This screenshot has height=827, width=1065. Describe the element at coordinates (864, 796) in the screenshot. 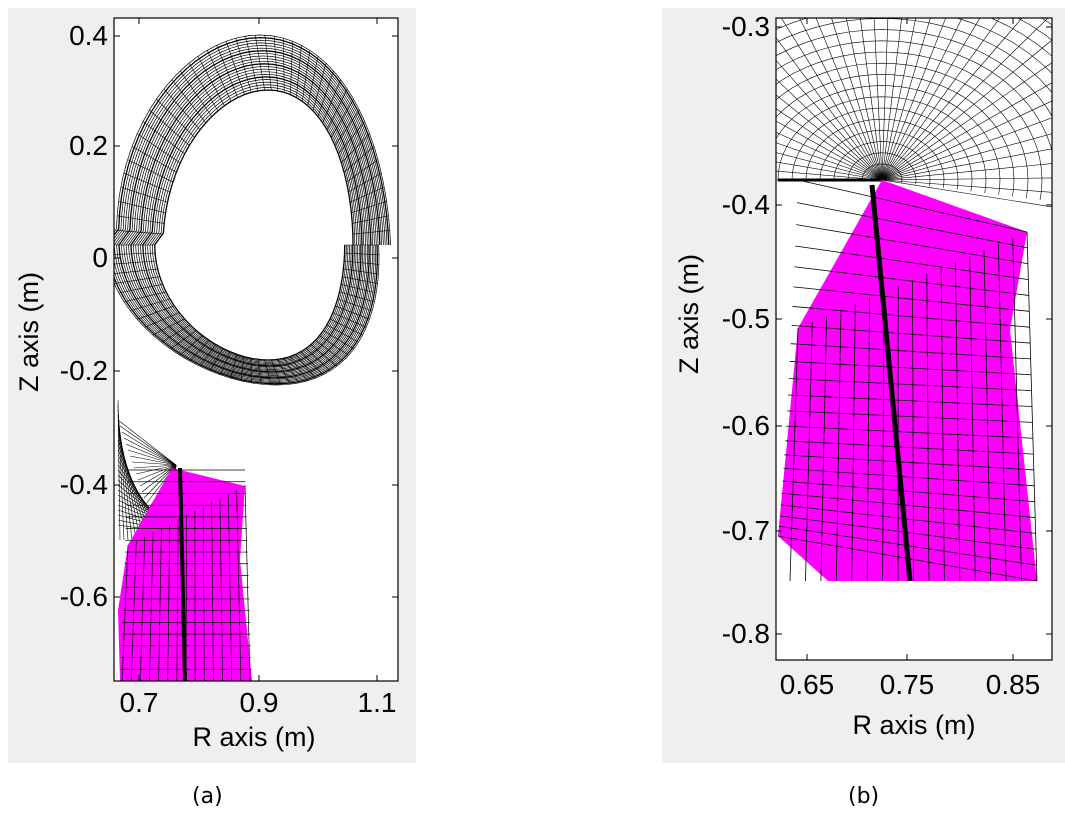

I see `panel-b-caption: (b)` at that location.